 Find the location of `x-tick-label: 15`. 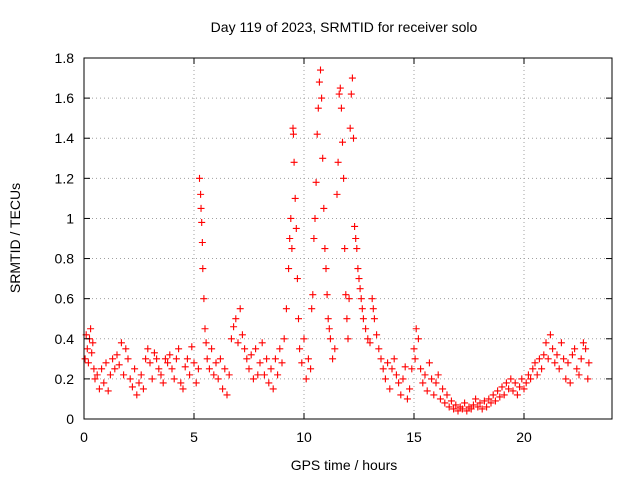

x-tick-label: 15 is located at coordinates (414, 437).